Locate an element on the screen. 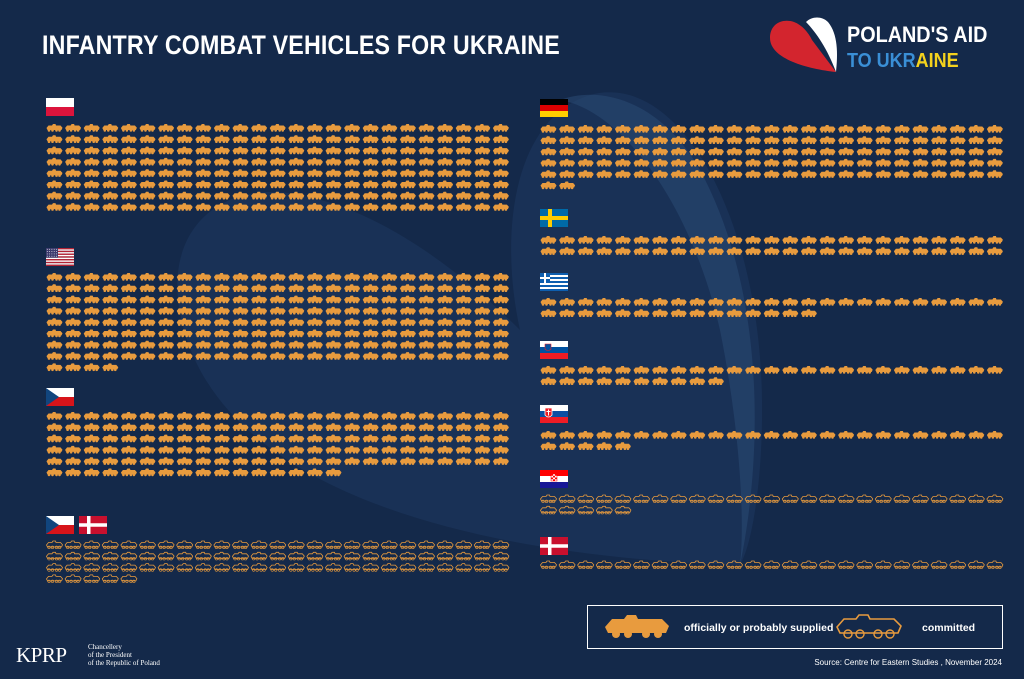 The height and width of the screenshot is (679, 1024). flag-czech-icon is located at coordinates (60, 397).